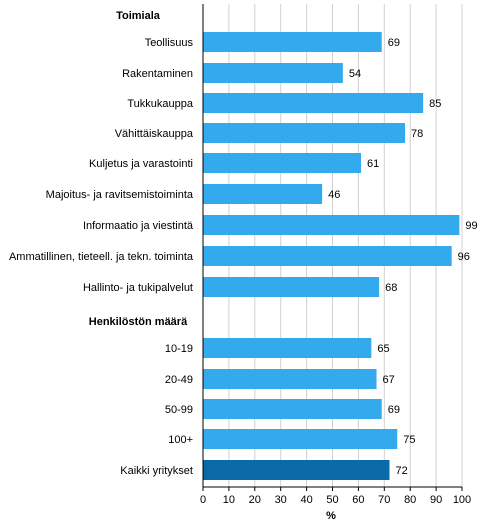  Describe the element at coordinates (156, 471) in the screenshot. I see `category-label: Kaikki yritykset` at that location.